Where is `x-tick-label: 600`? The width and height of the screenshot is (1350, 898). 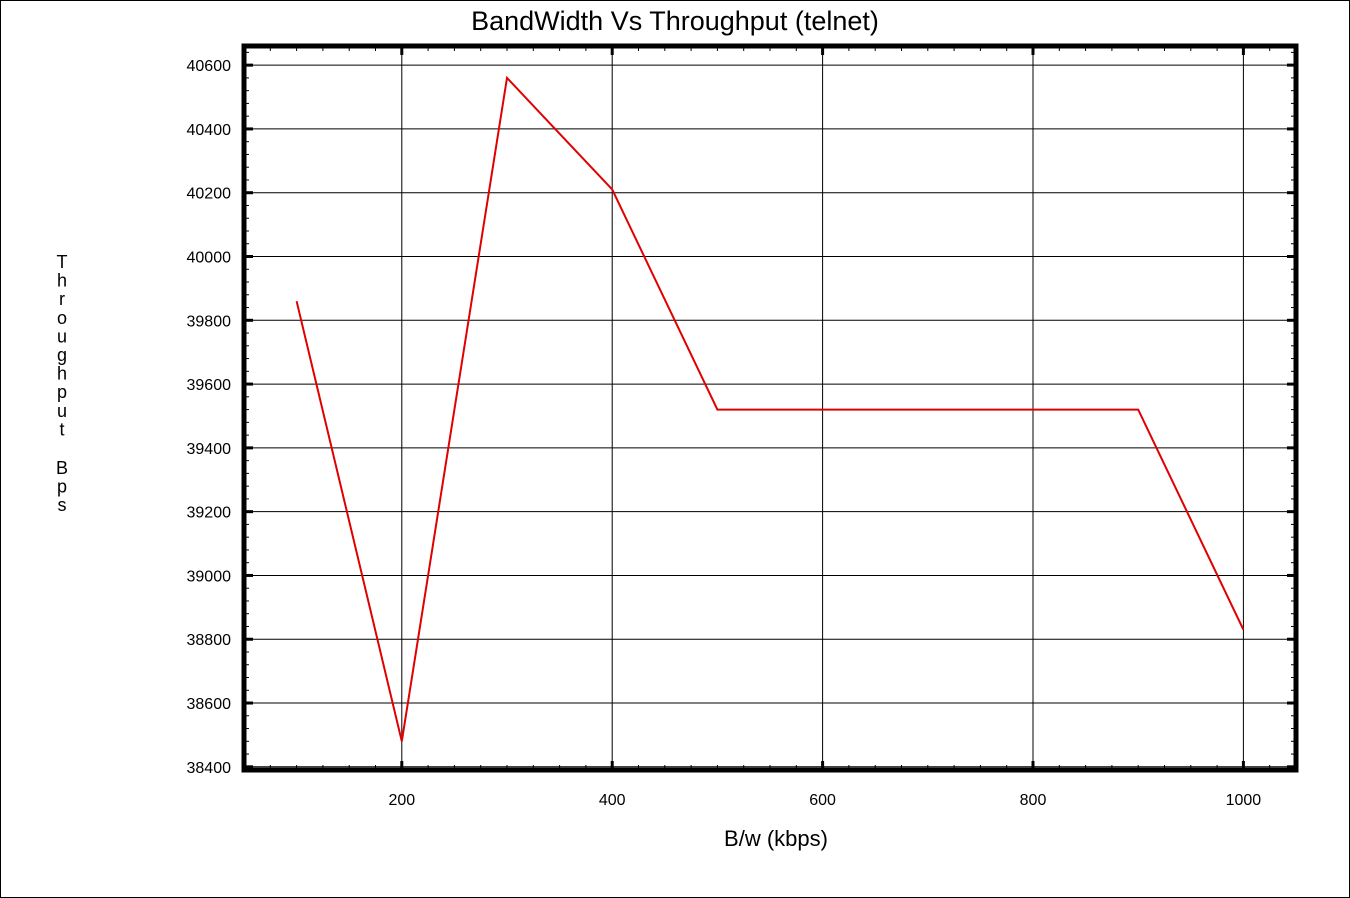
x-tick-label: 600 is located at coordinates (822, 800).